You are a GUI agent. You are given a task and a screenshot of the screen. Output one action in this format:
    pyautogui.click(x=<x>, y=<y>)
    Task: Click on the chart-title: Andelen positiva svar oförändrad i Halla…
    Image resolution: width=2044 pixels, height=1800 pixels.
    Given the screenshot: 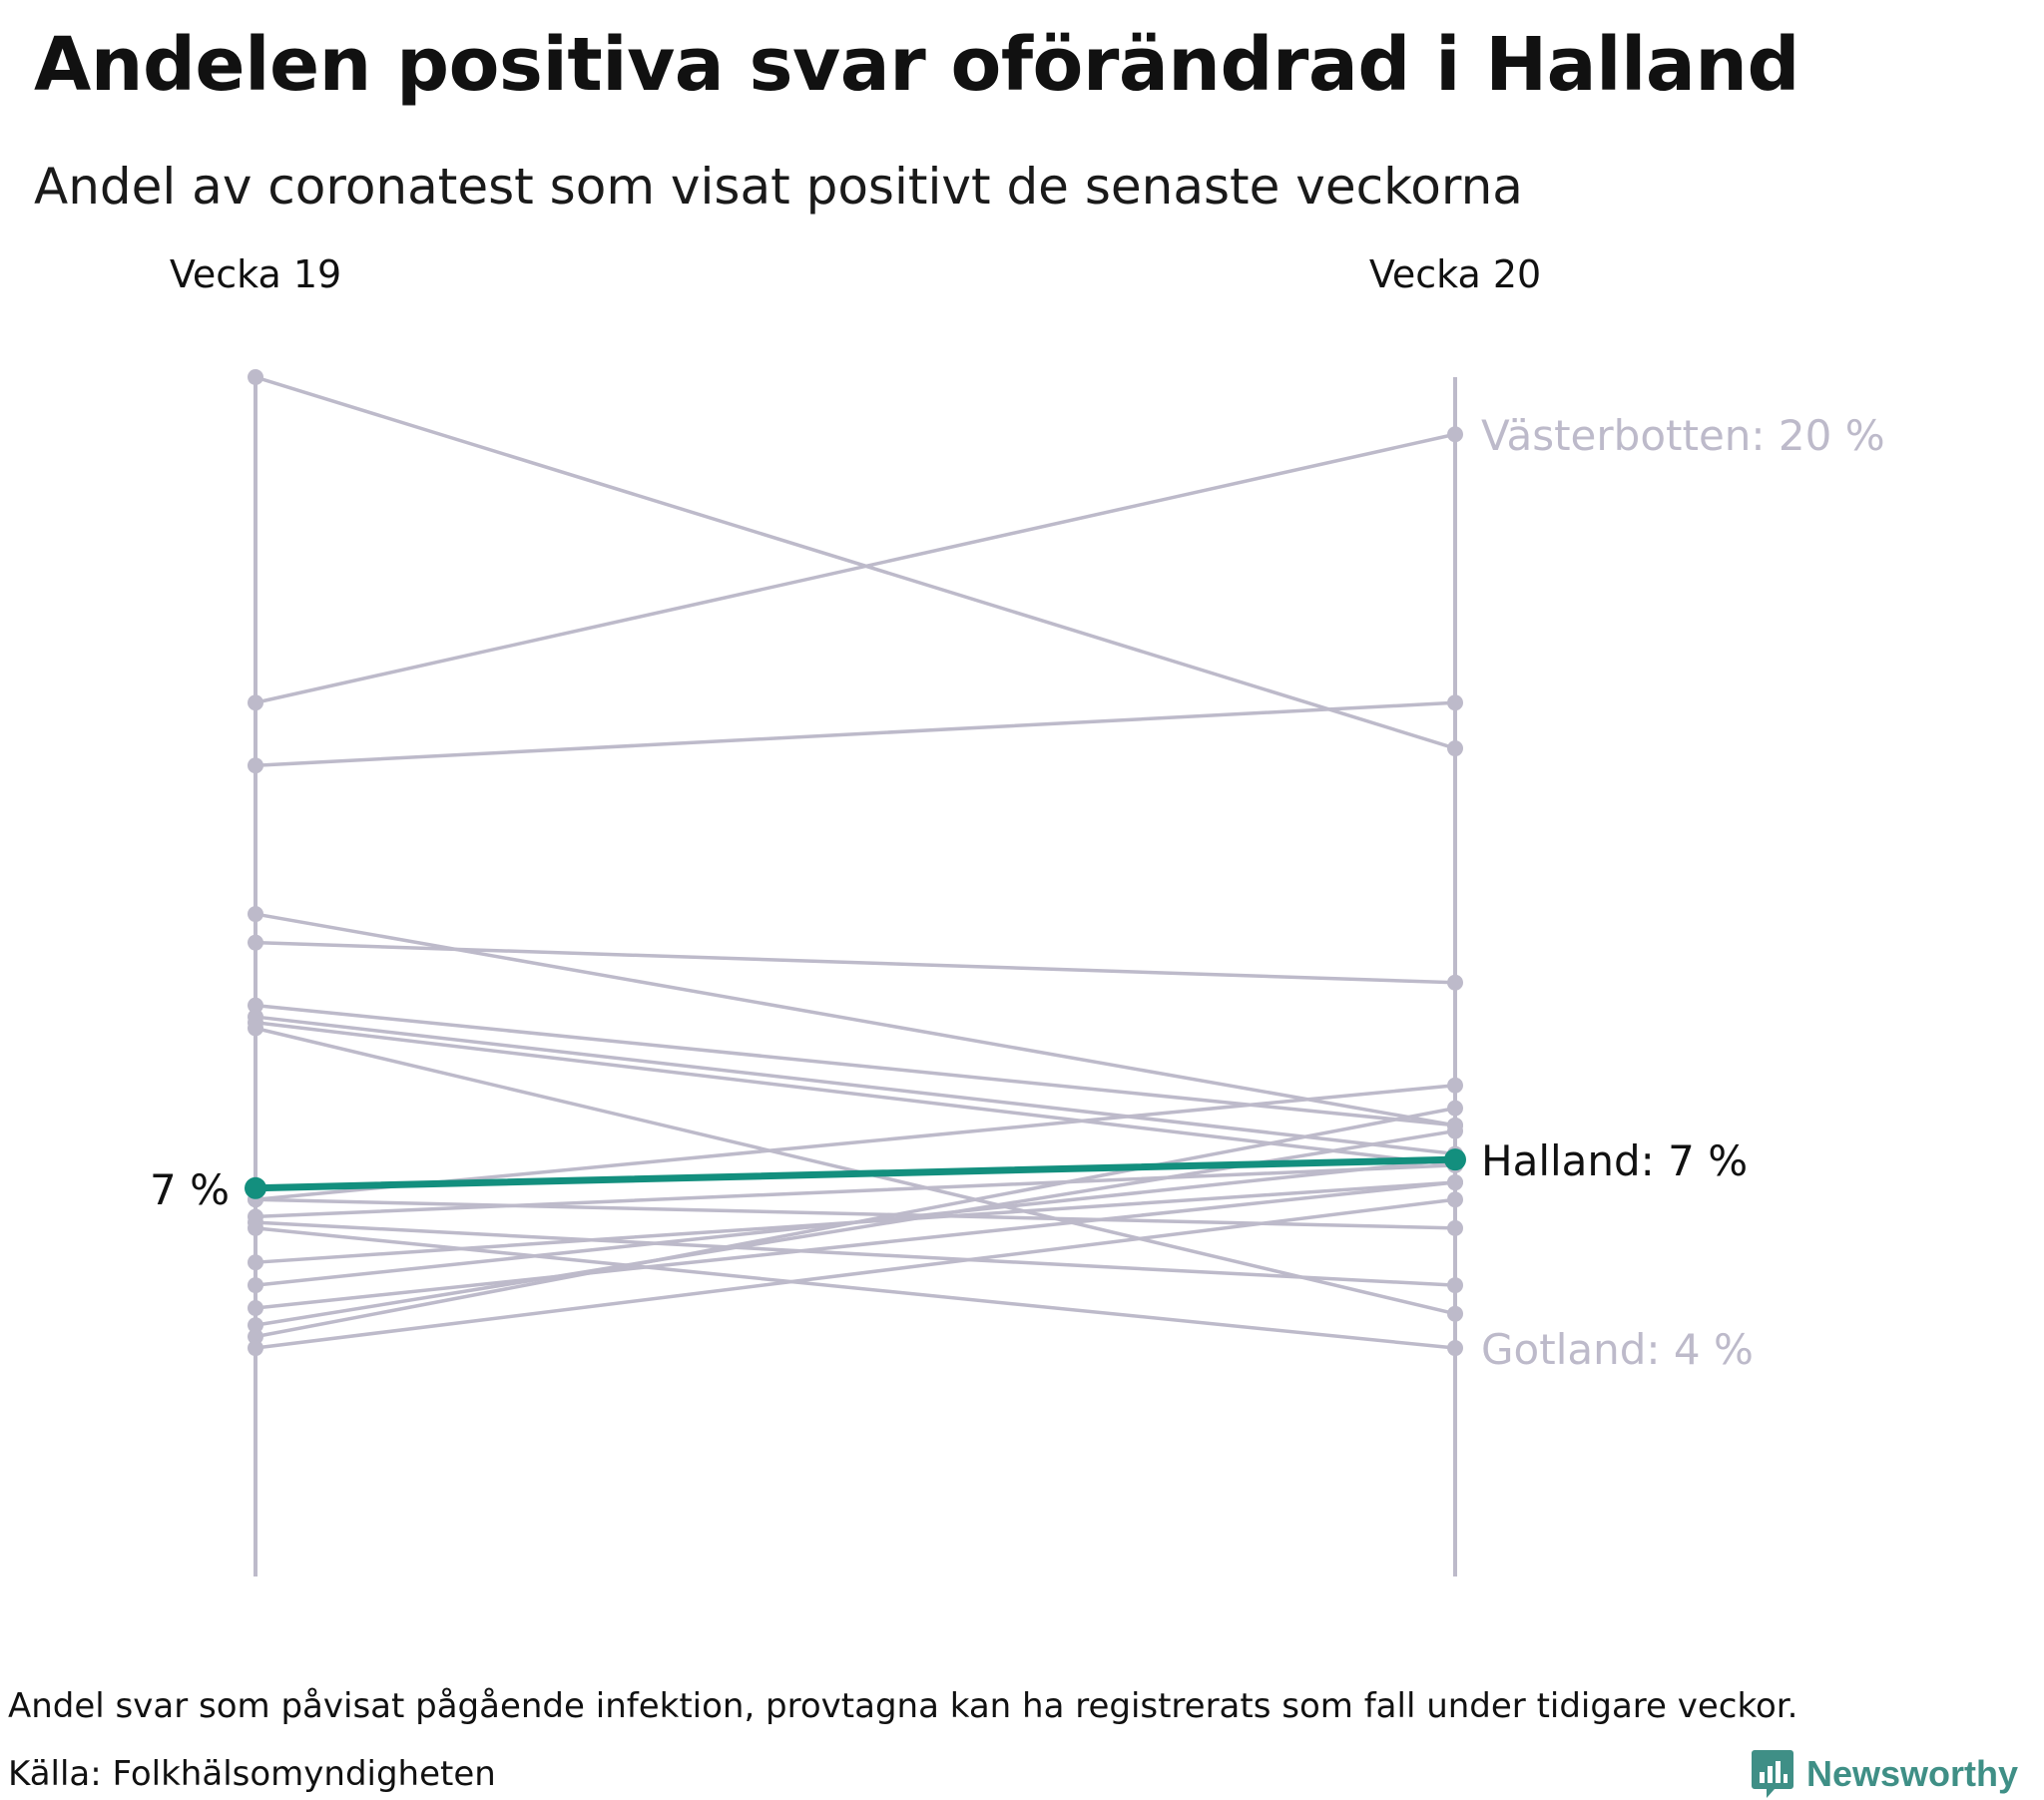 What is the action you would take?
    pyautogui.click(x=916, y=65)
    